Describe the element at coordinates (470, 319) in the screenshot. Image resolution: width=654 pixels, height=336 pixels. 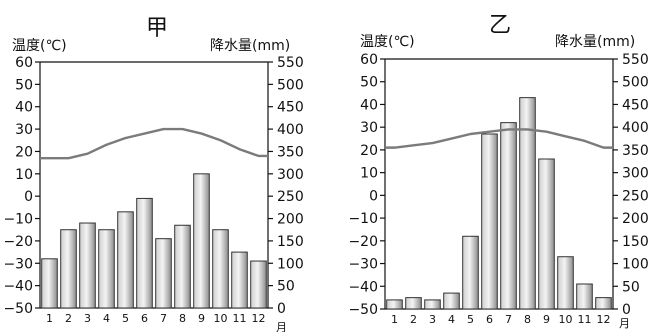
I see `chart-2-month-label: 5` at that location.